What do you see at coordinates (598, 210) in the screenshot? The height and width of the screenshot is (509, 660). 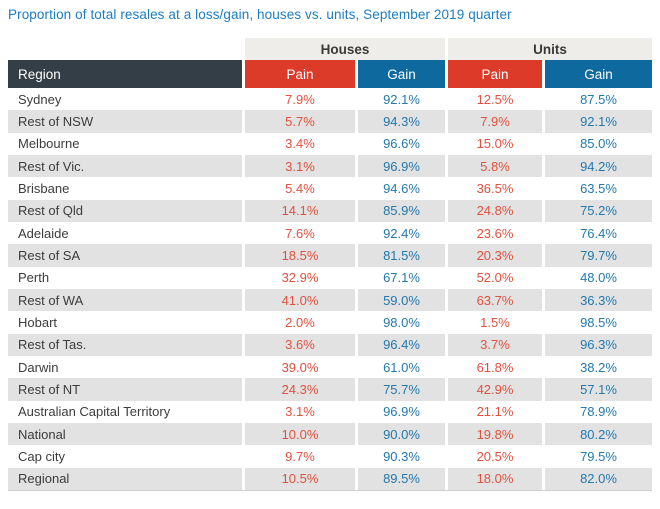 I see `units-gain-cell: 75.2%` at bounding box center [598, 210].